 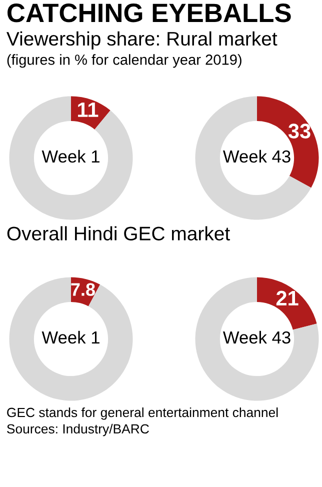 What do you see at coordinates (142, 40) in the screenshot?
I see `text: Viewership share: Rural market` at bounding box center [142, 40].